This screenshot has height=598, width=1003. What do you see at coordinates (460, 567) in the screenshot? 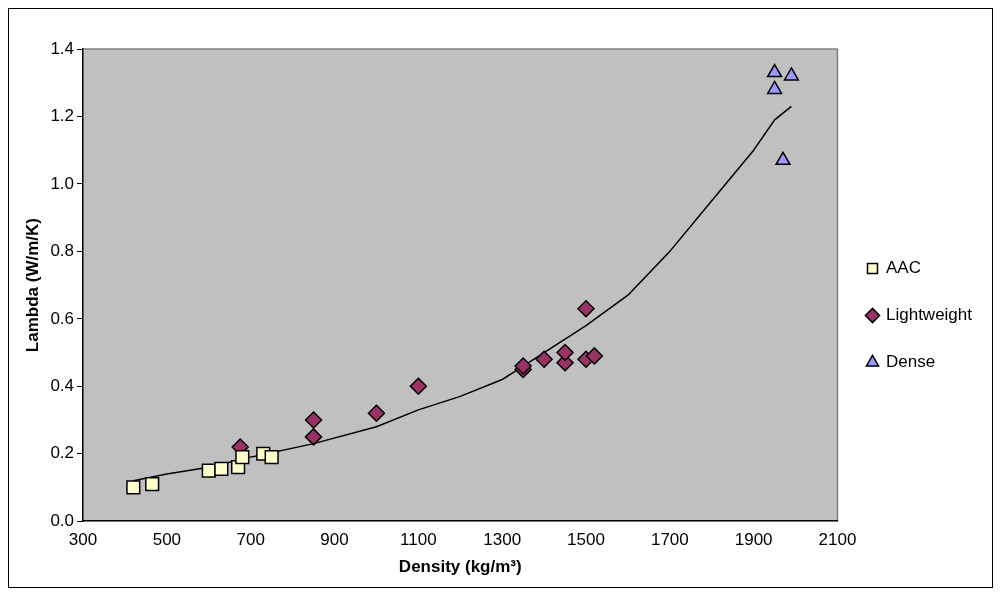
I see `x-axis-title: Density (kg/m³)` at bounding box center [460, 567].